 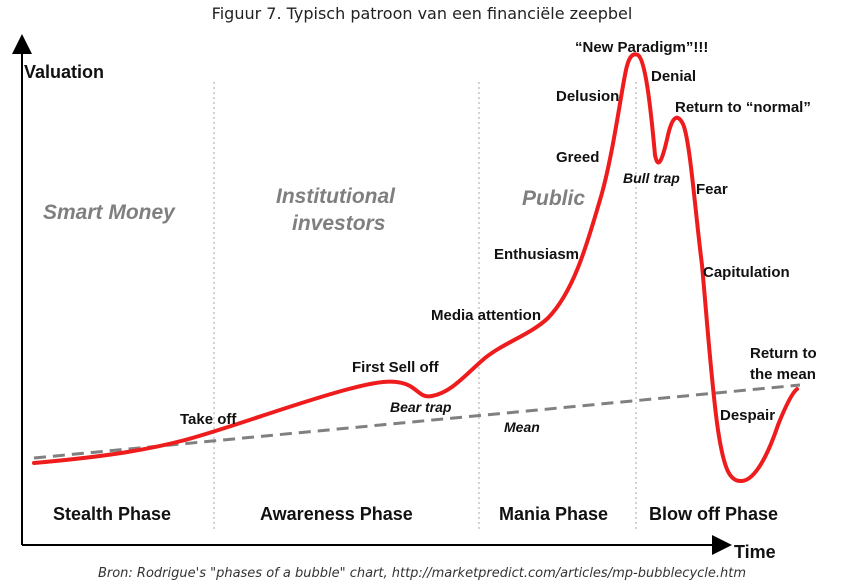 What do you see at coordinates (208, 419) in the screenshot?
I see `event-label-take-off: Take off` at bounding box center [208, 419].